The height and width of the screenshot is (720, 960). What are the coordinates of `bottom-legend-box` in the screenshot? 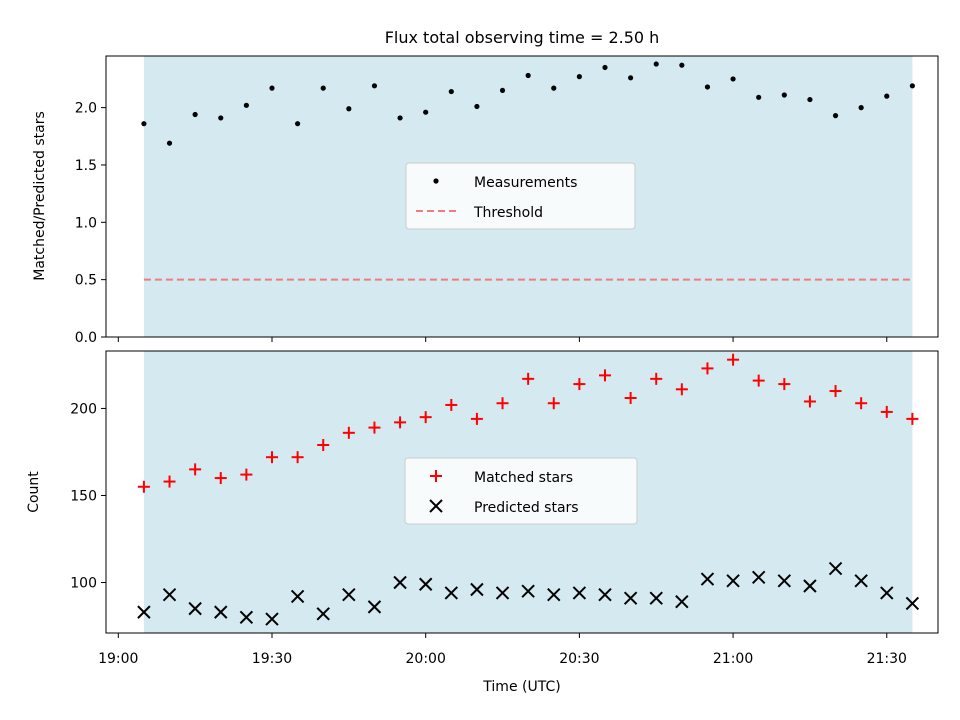 It's located at (521, 491).